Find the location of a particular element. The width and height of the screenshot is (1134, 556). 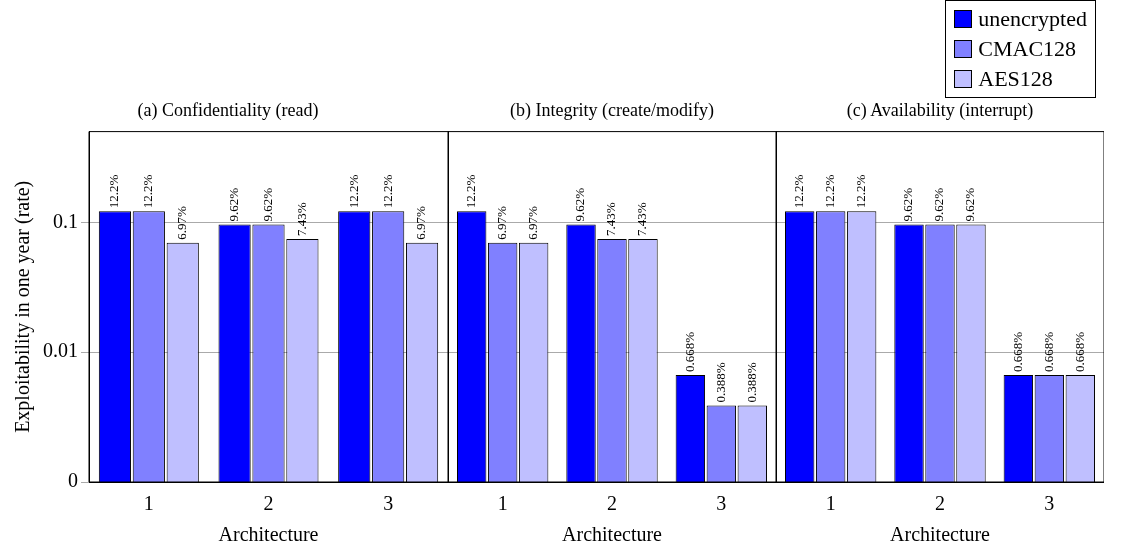

y-axis-title: Exploitability in one year (rate) is located at coordinates (23, 306).